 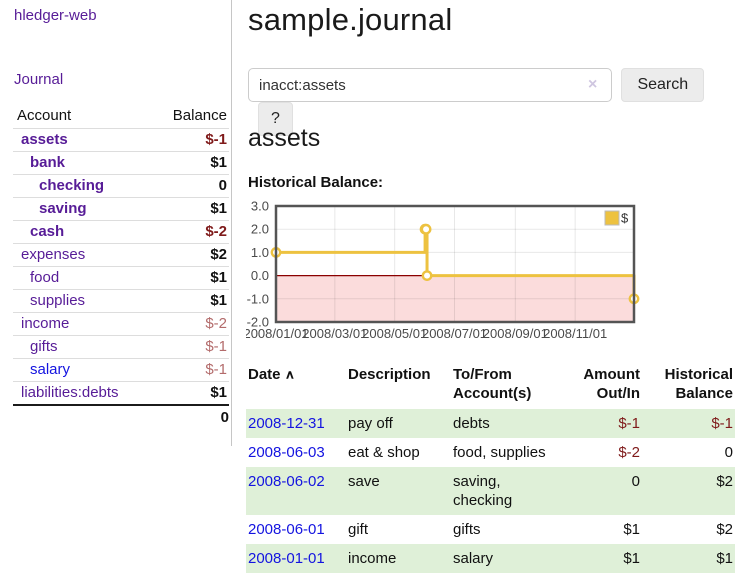 What do you see at coordinates (199, 115) in the screenshot?
I see `accounts-col-balance: Balance` at bounding box center [199, 115].